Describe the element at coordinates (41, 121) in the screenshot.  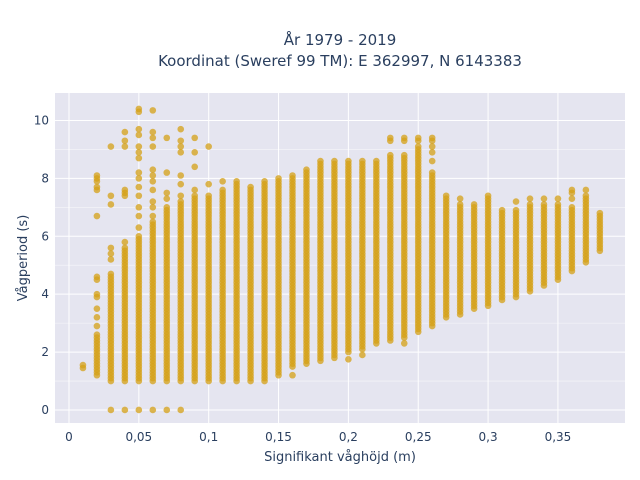
I see `y-tick-label: 10` at that location.